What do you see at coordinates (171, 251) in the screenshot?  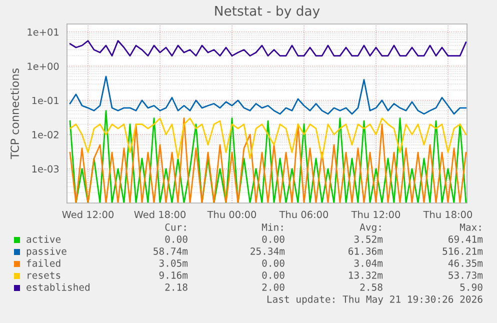 I see `text: 58.74m` at bounding box center [171, 251].